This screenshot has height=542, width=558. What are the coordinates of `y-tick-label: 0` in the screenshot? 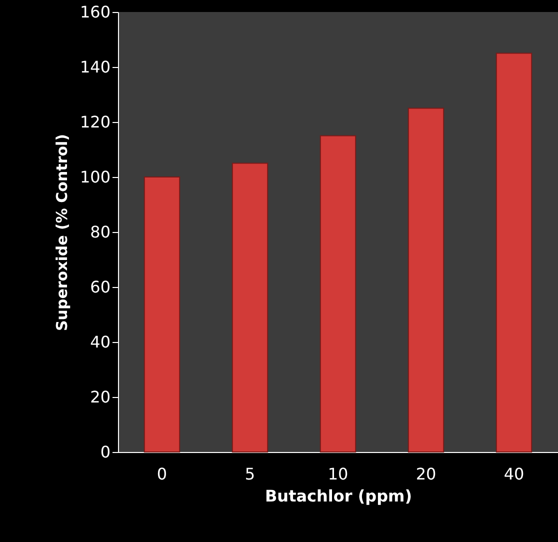 It's located at (105, 452).